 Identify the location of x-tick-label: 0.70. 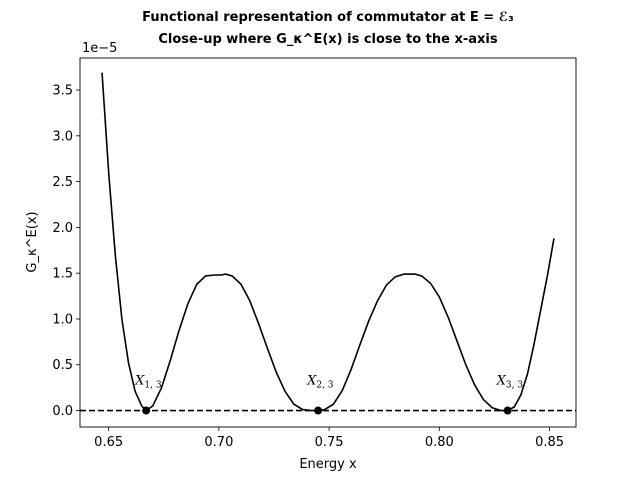
(218, 442).